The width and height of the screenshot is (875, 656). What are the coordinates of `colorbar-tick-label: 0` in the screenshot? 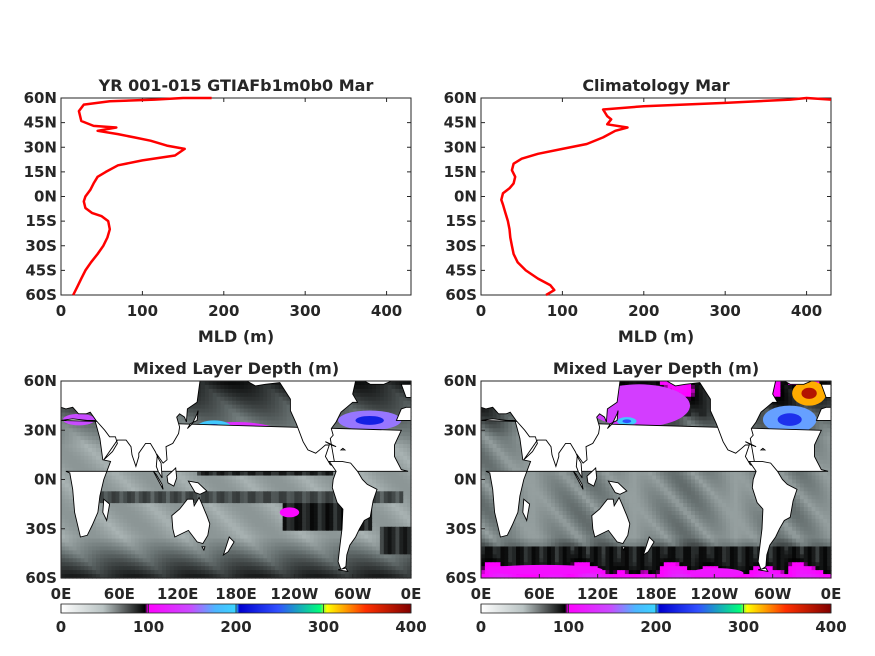 It's located at (61, 627).